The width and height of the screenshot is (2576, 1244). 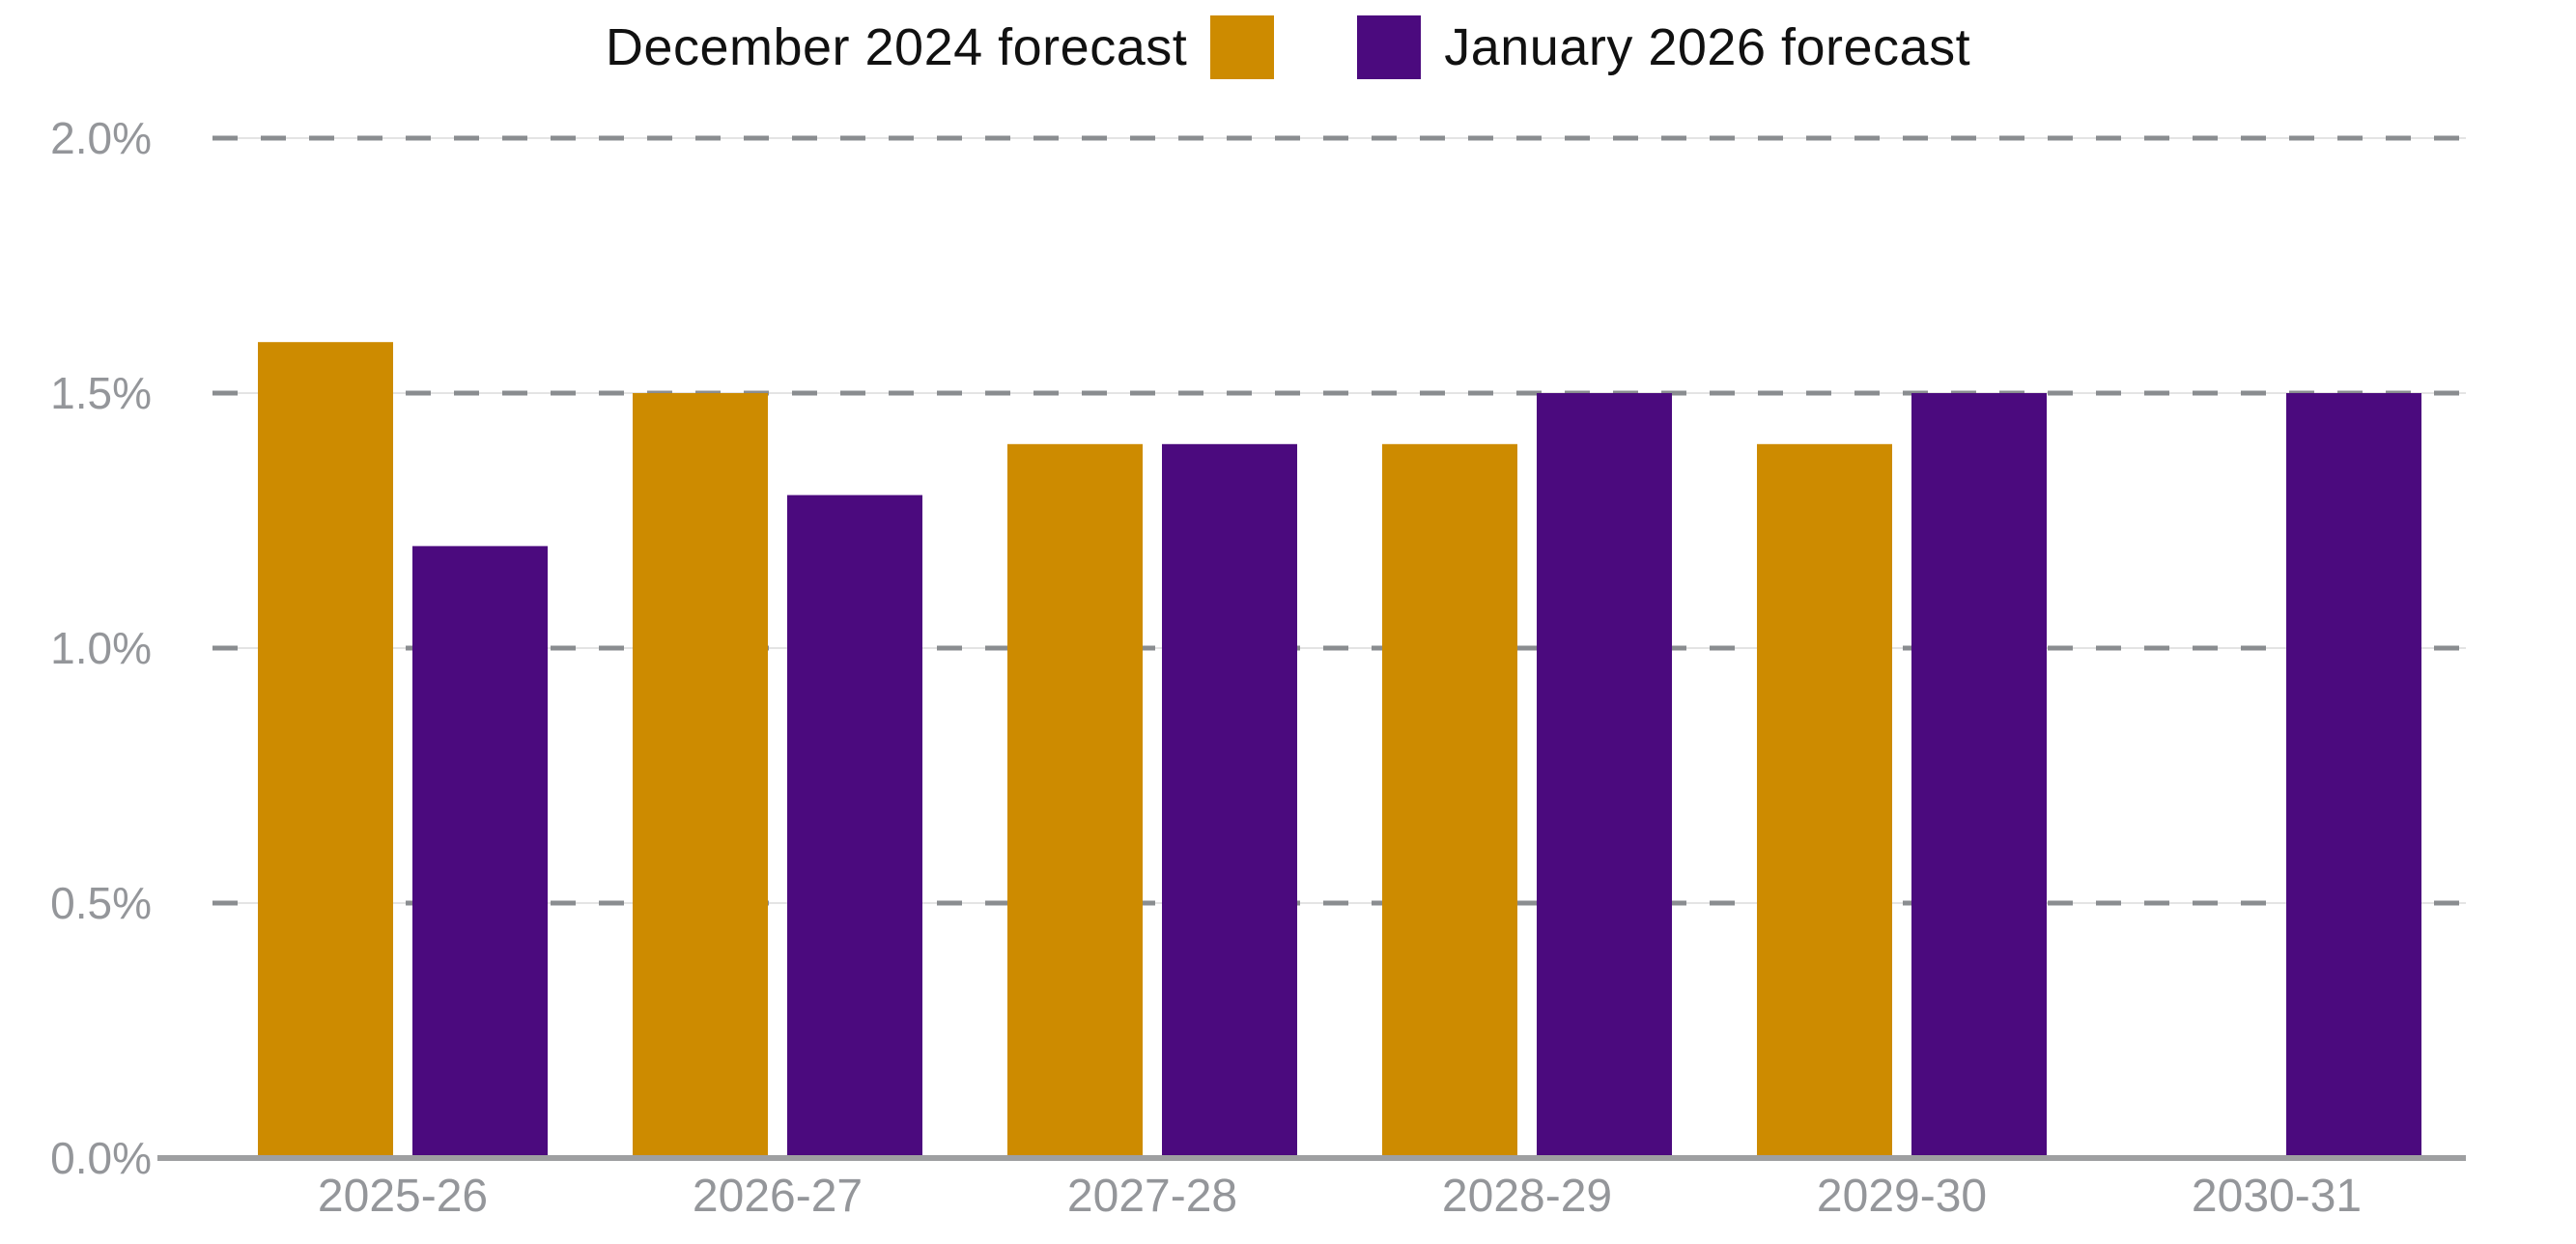 What do you see at coordinates (403, 1197) in the screenshot?
I see `x-tick-label-2025-26: 2025-26` at bounding box center [403, 1197].